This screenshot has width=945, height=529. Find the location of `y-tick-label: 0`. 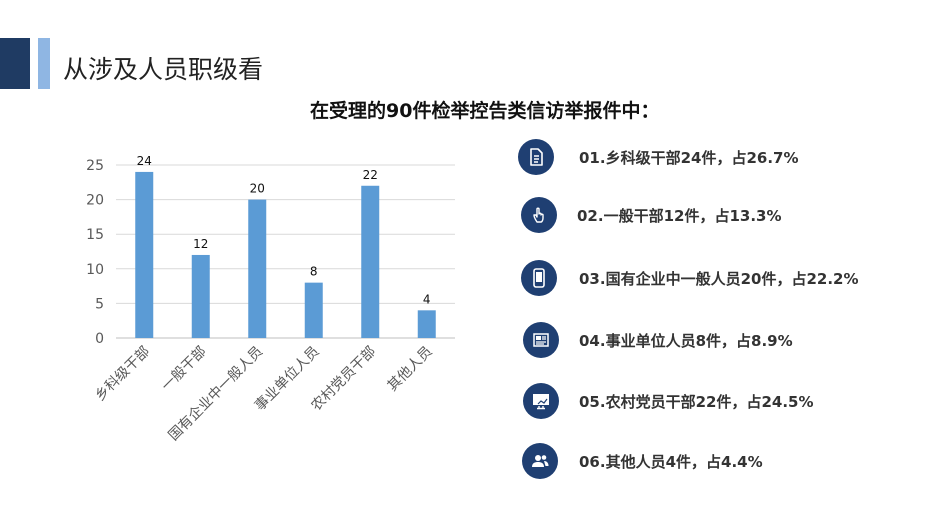

y-tick-label: 0 is located at coordinates (99, 339).